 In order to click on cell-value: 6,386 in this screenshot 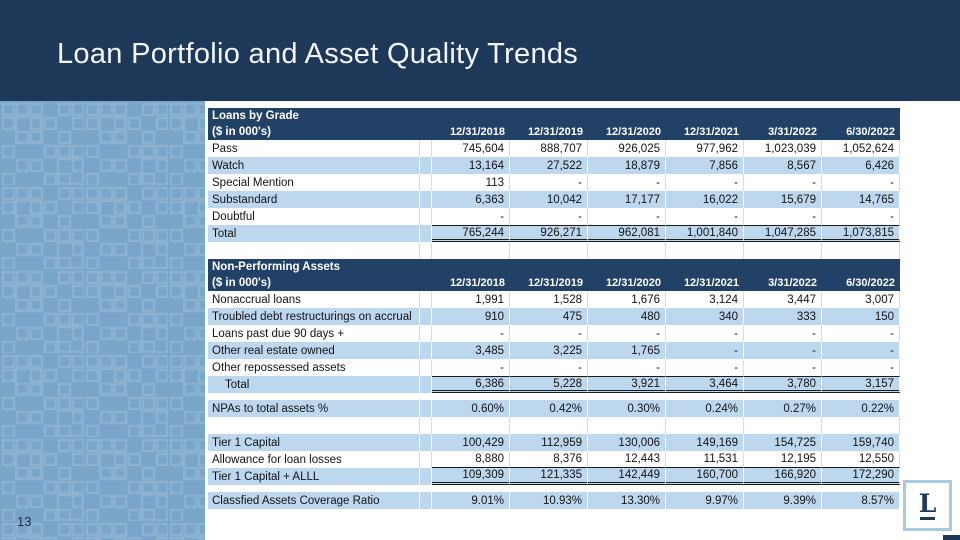, I will do `click(471, 384)`.